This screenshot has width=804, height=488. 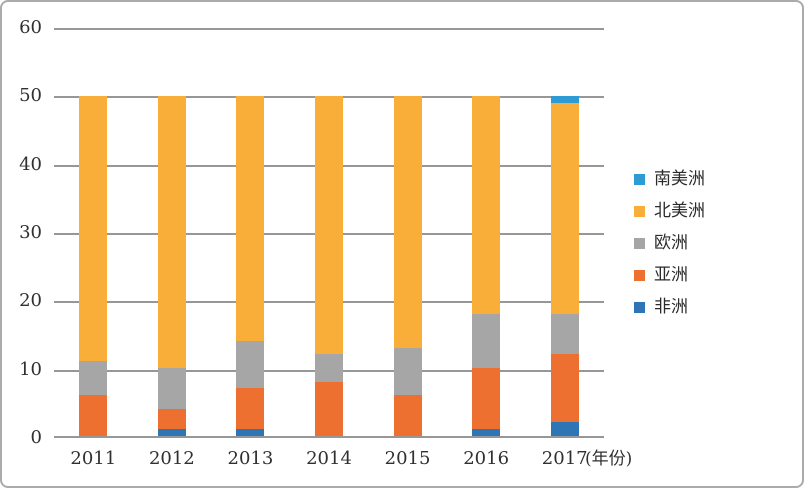 I want to click on x-axis-unit-label: (年份), so click(x=609, y=459).